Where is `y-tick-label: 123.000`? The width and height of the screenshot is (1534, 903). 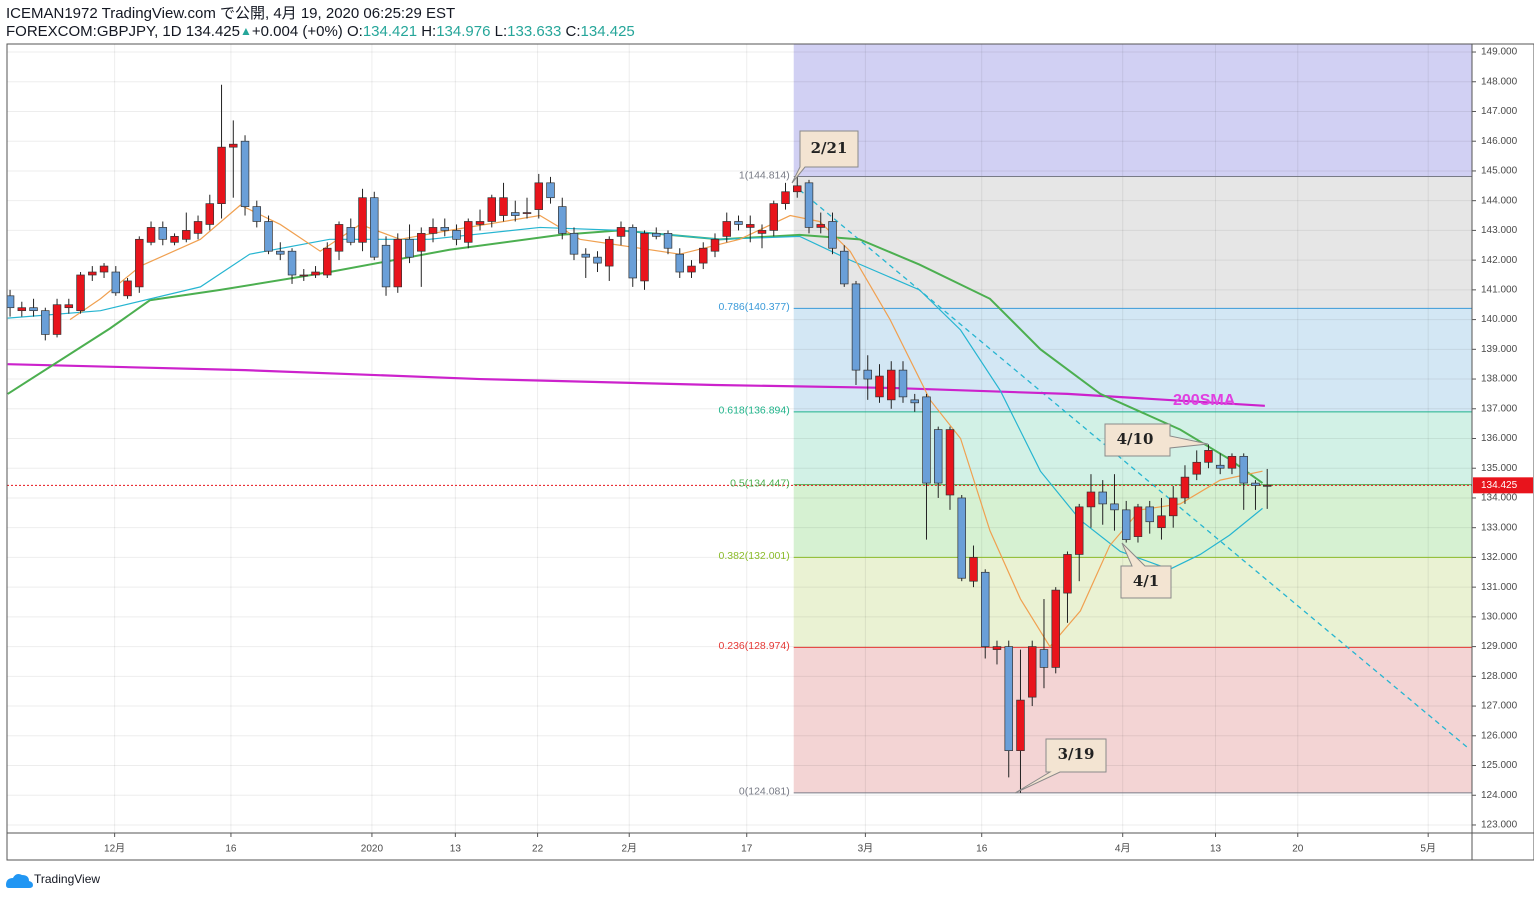 y-tick-label: 123.000 is located at coordinates (1499, 825).